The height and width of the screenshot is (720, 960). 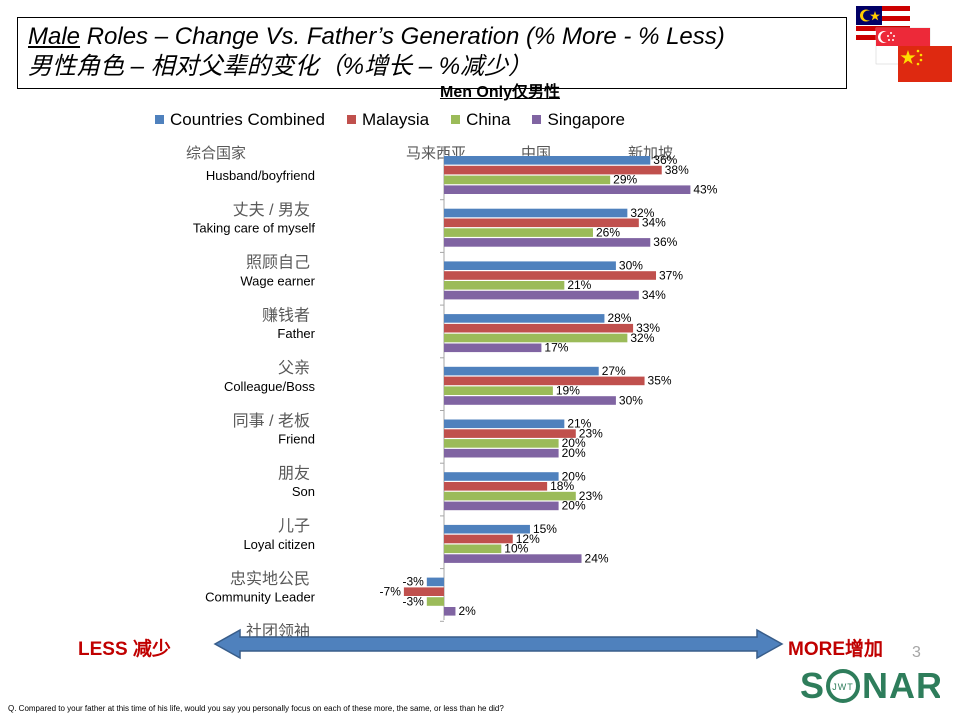 What do you see at coordinates (545, 529) in the screenshot?
I see `data-label: 15%` at bounding box center [545, 529].